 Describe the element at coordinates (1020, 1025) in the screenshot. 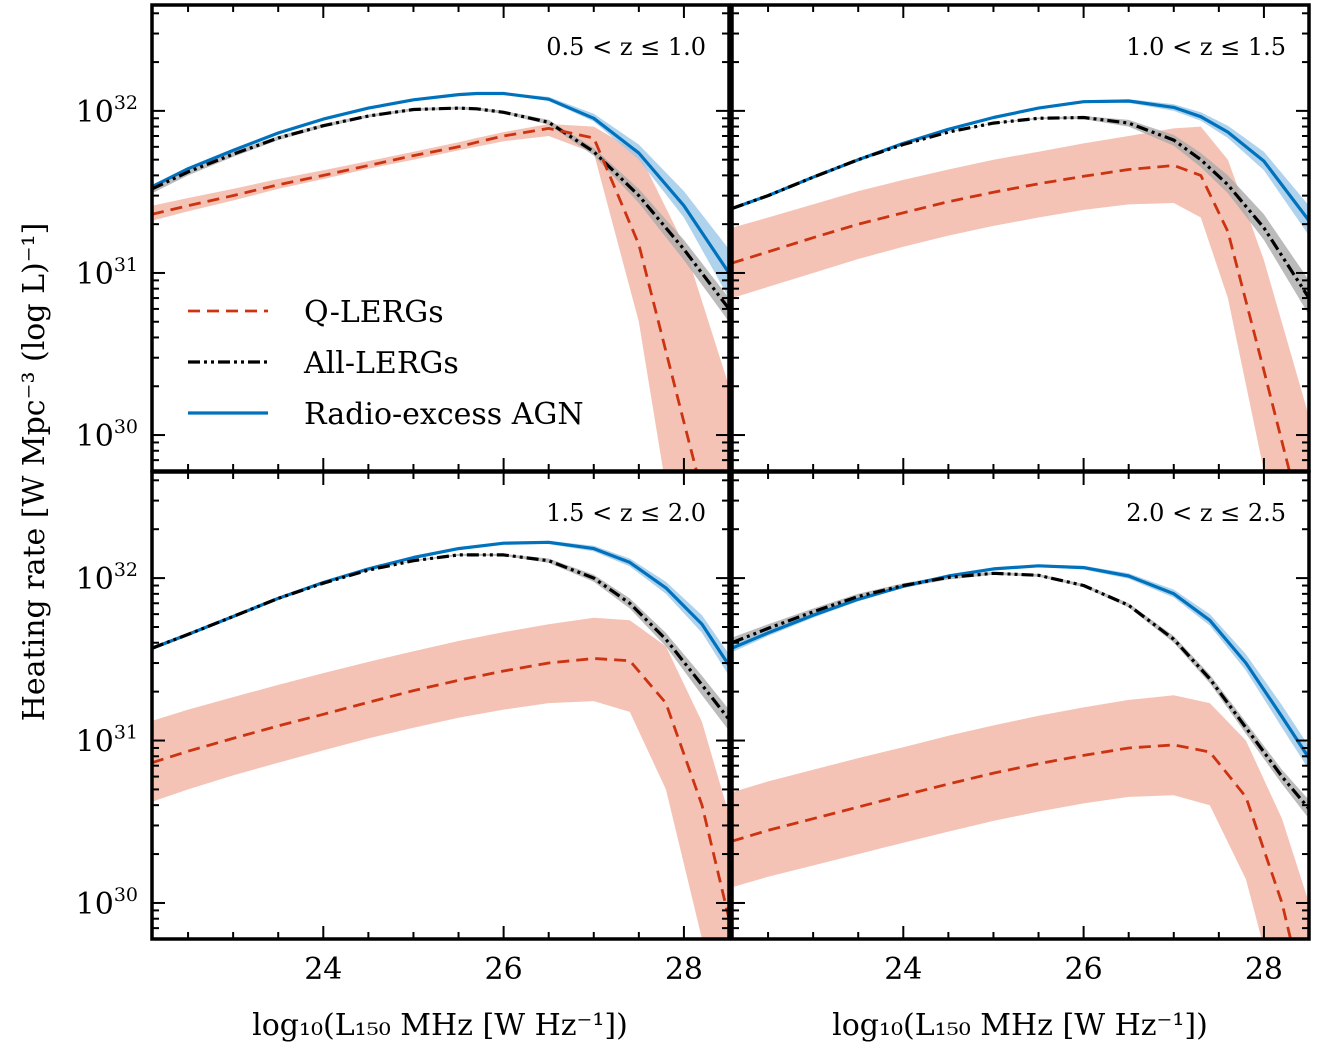

I see `x-axis-title-right: log₁₀(L₁₅₀ MHz [W Hz⁻¹])` at that location.